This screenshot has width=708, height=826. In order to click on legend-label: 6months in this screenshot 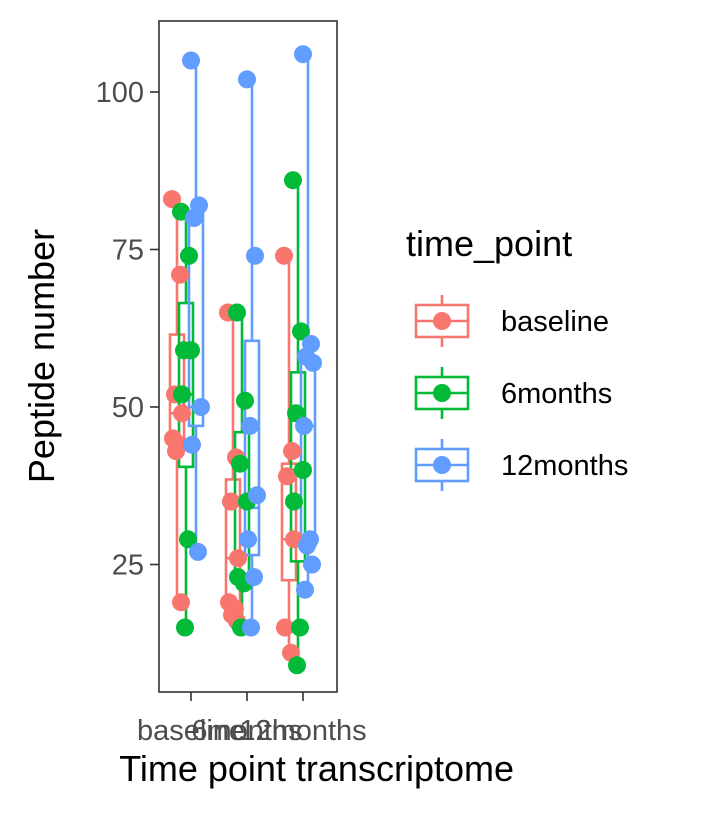, I will do `click(556, 394)`.